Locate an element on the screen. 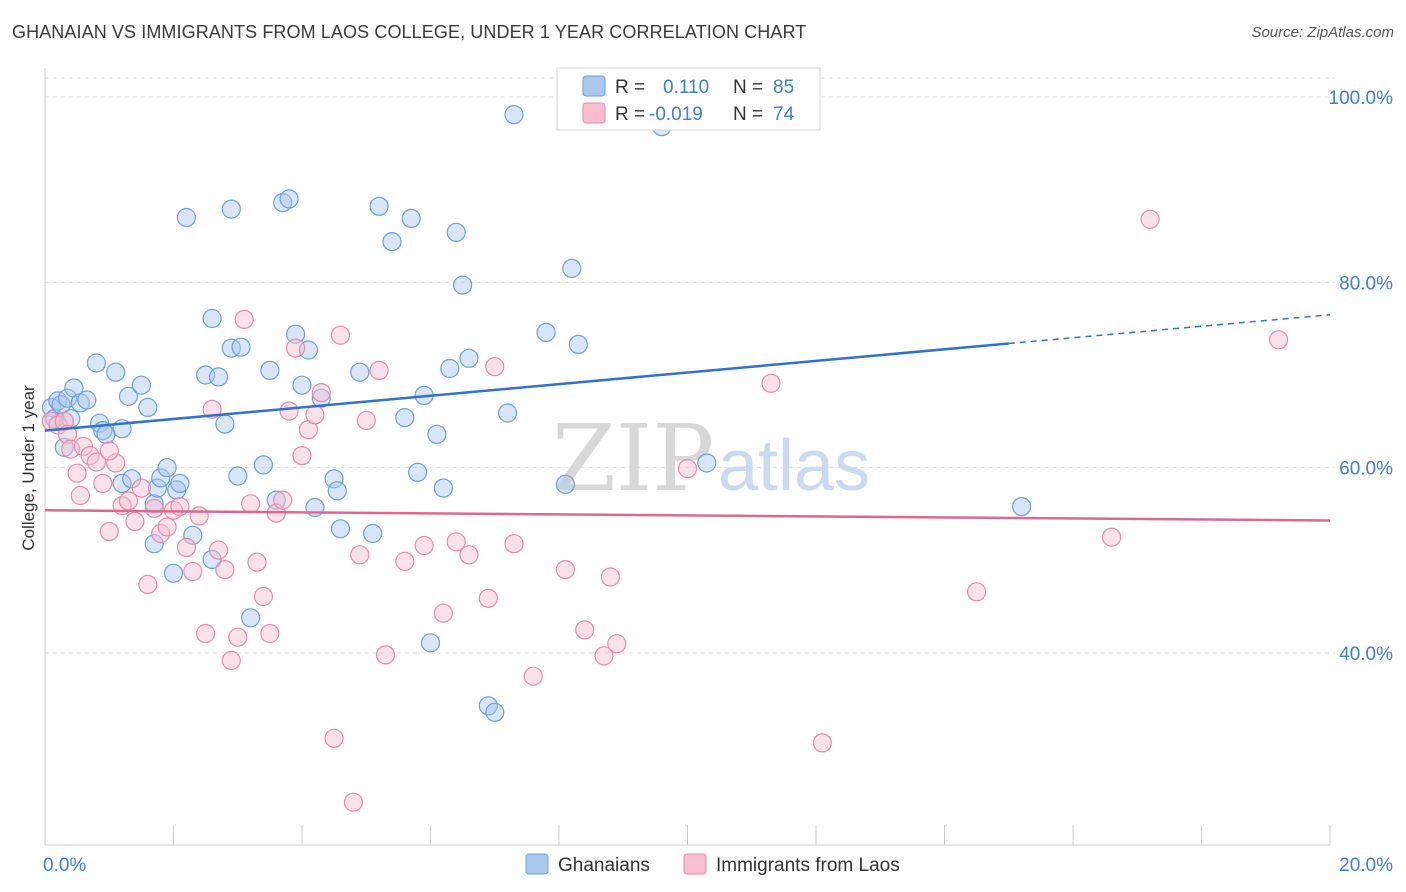  legend-r-value-1: 0.110 is located at coordinates (686, 87).